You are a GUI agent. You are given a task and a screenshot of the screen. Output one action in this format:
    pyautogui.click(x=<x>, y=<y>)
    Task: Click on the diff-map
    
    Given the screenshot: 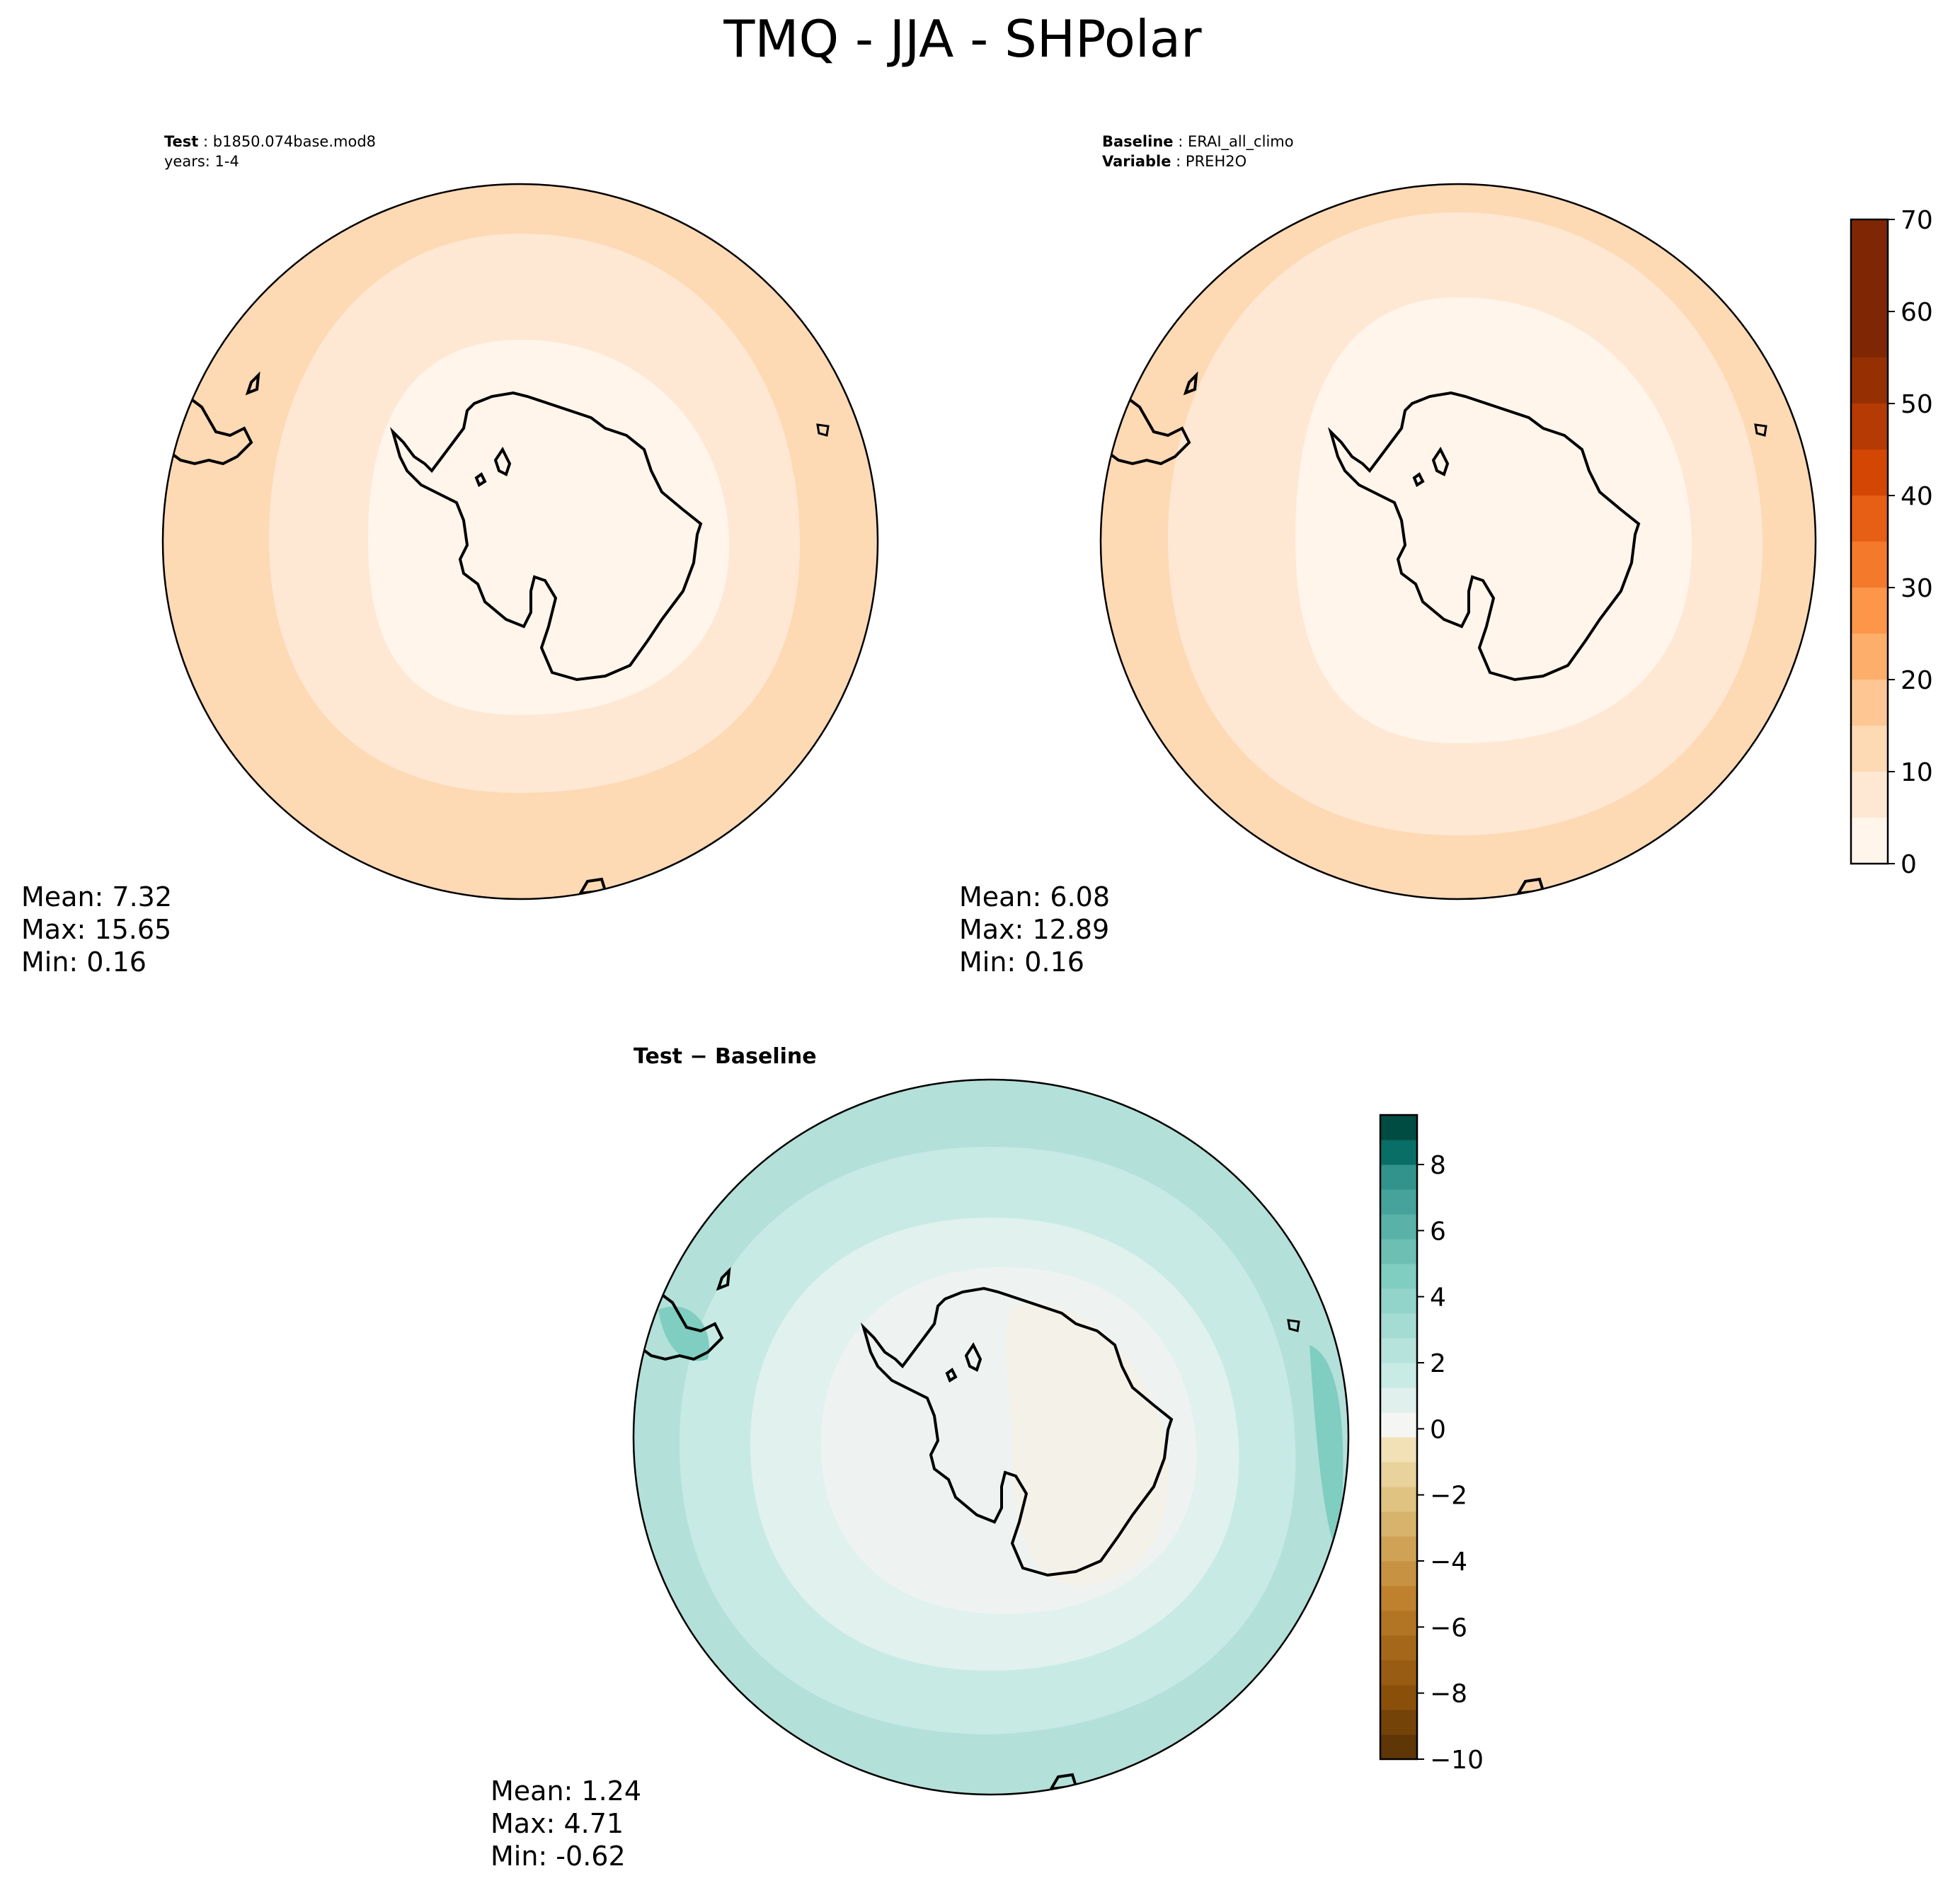 What is the action you would take?
    pyautogui.click(x=991, y=1438)
    